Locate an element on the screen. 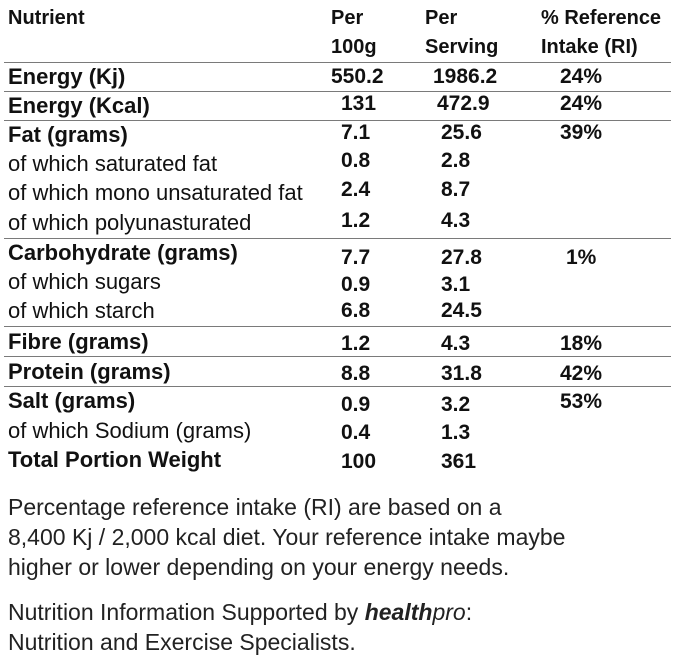 Image resolution: width=675 pixels, height=669 pixels. row-ri-fat: 39% is located at coordinates (581, 132).